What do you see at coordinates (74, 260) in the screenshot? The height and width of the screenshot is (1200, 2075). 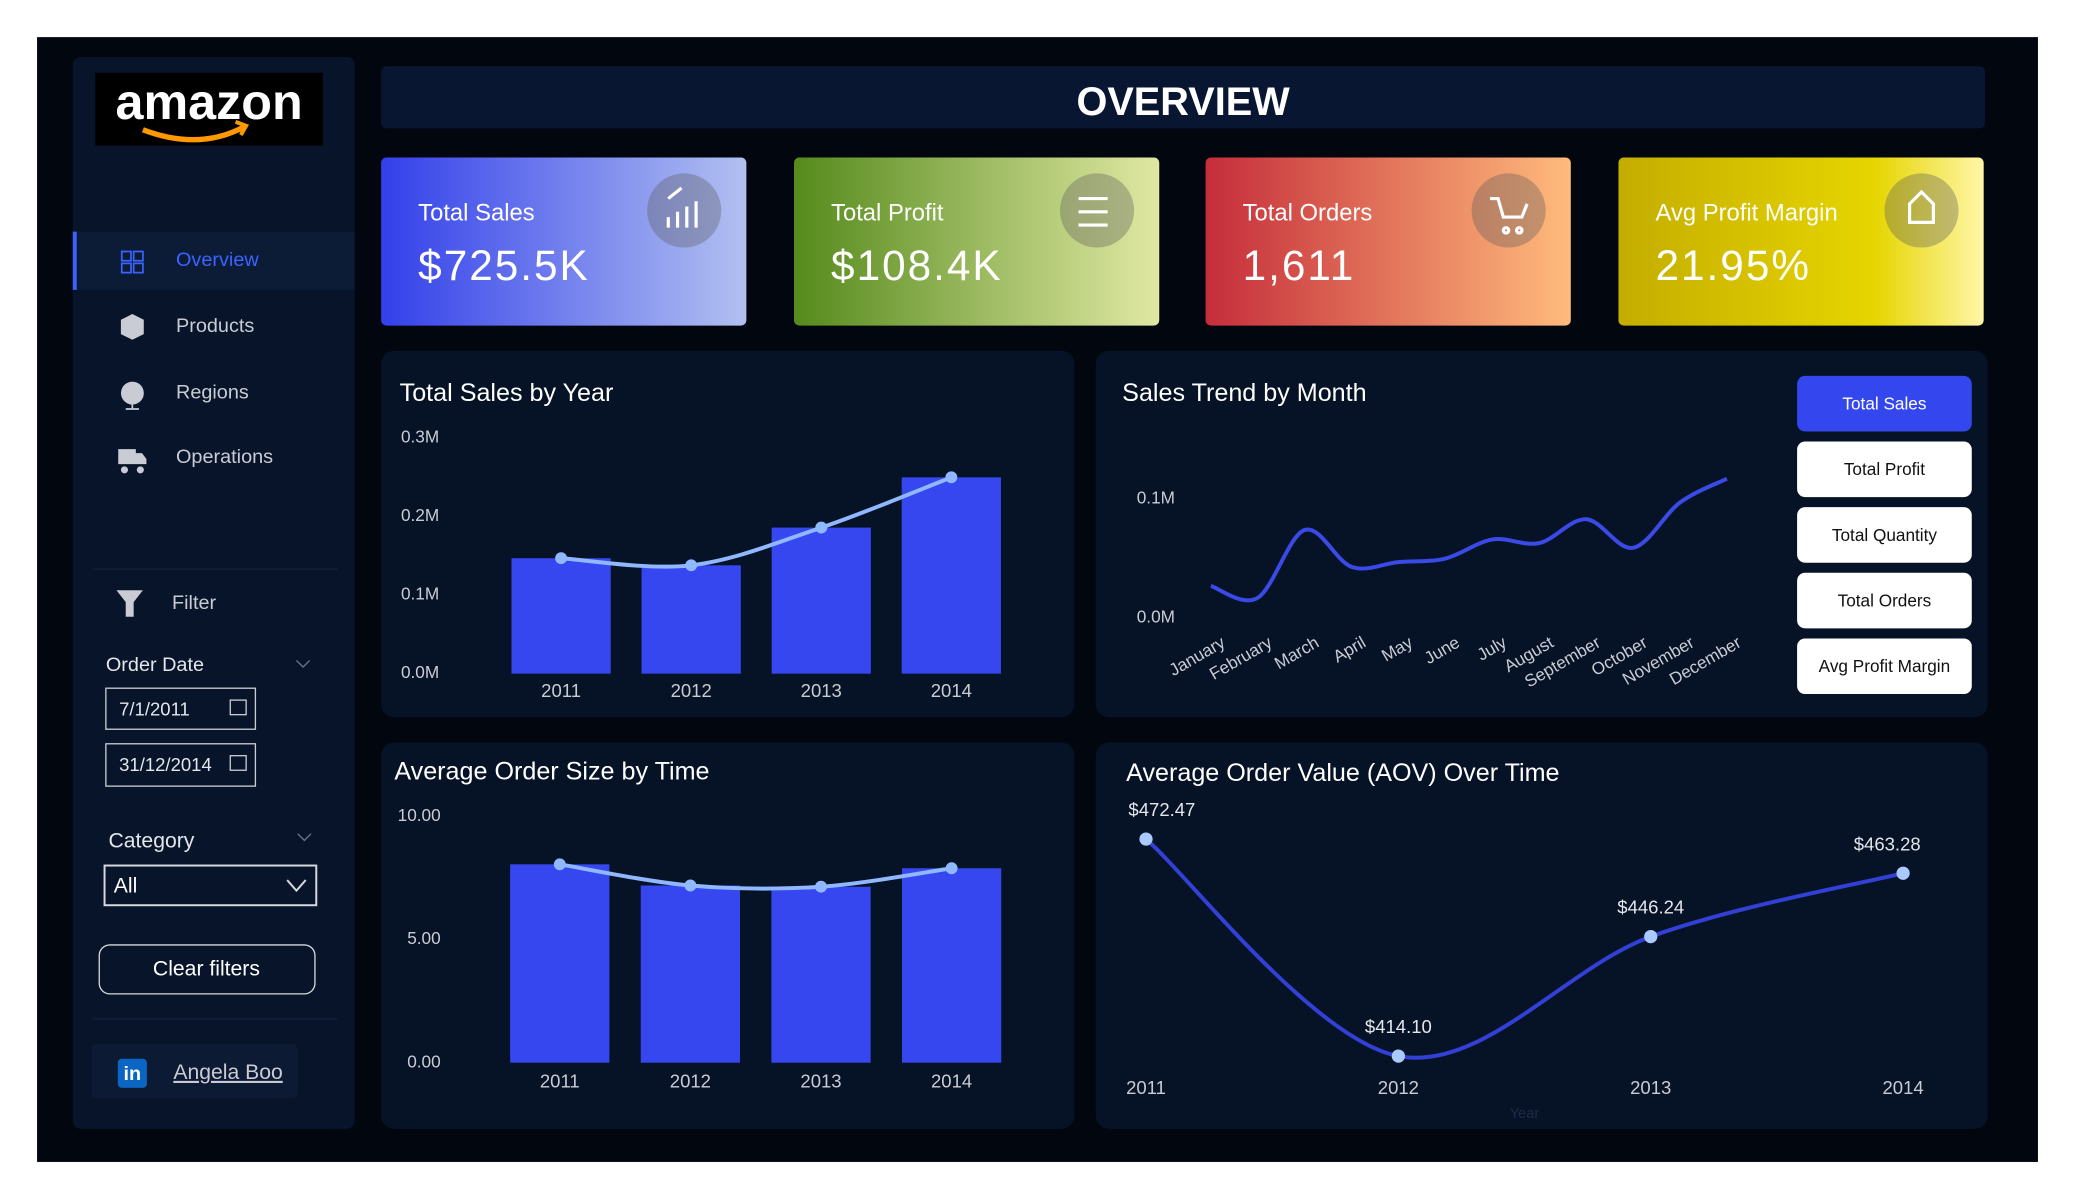 I see `nav-active-bar` at bounding box center [74, 260].